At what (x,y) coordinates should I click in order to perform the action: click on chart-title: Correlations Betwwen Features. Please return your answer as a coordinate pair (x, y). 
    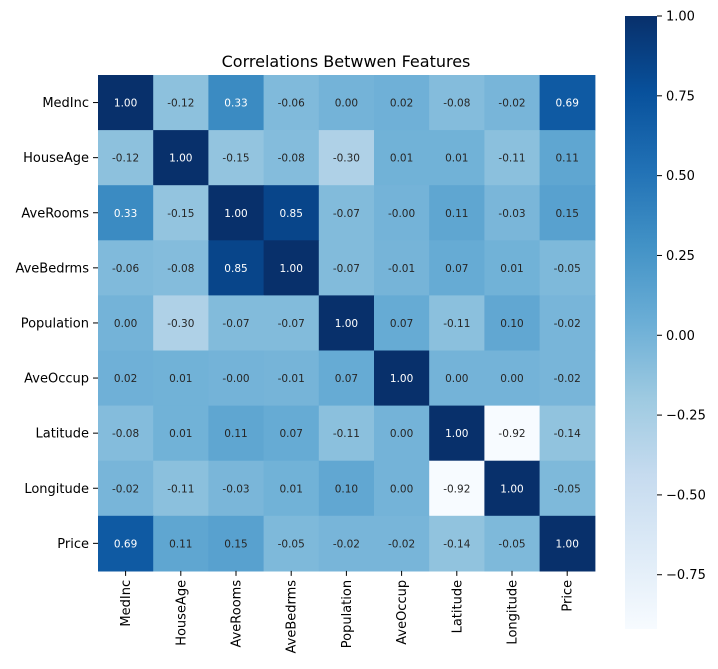
    Looking at the image, I should click on (346, 61).